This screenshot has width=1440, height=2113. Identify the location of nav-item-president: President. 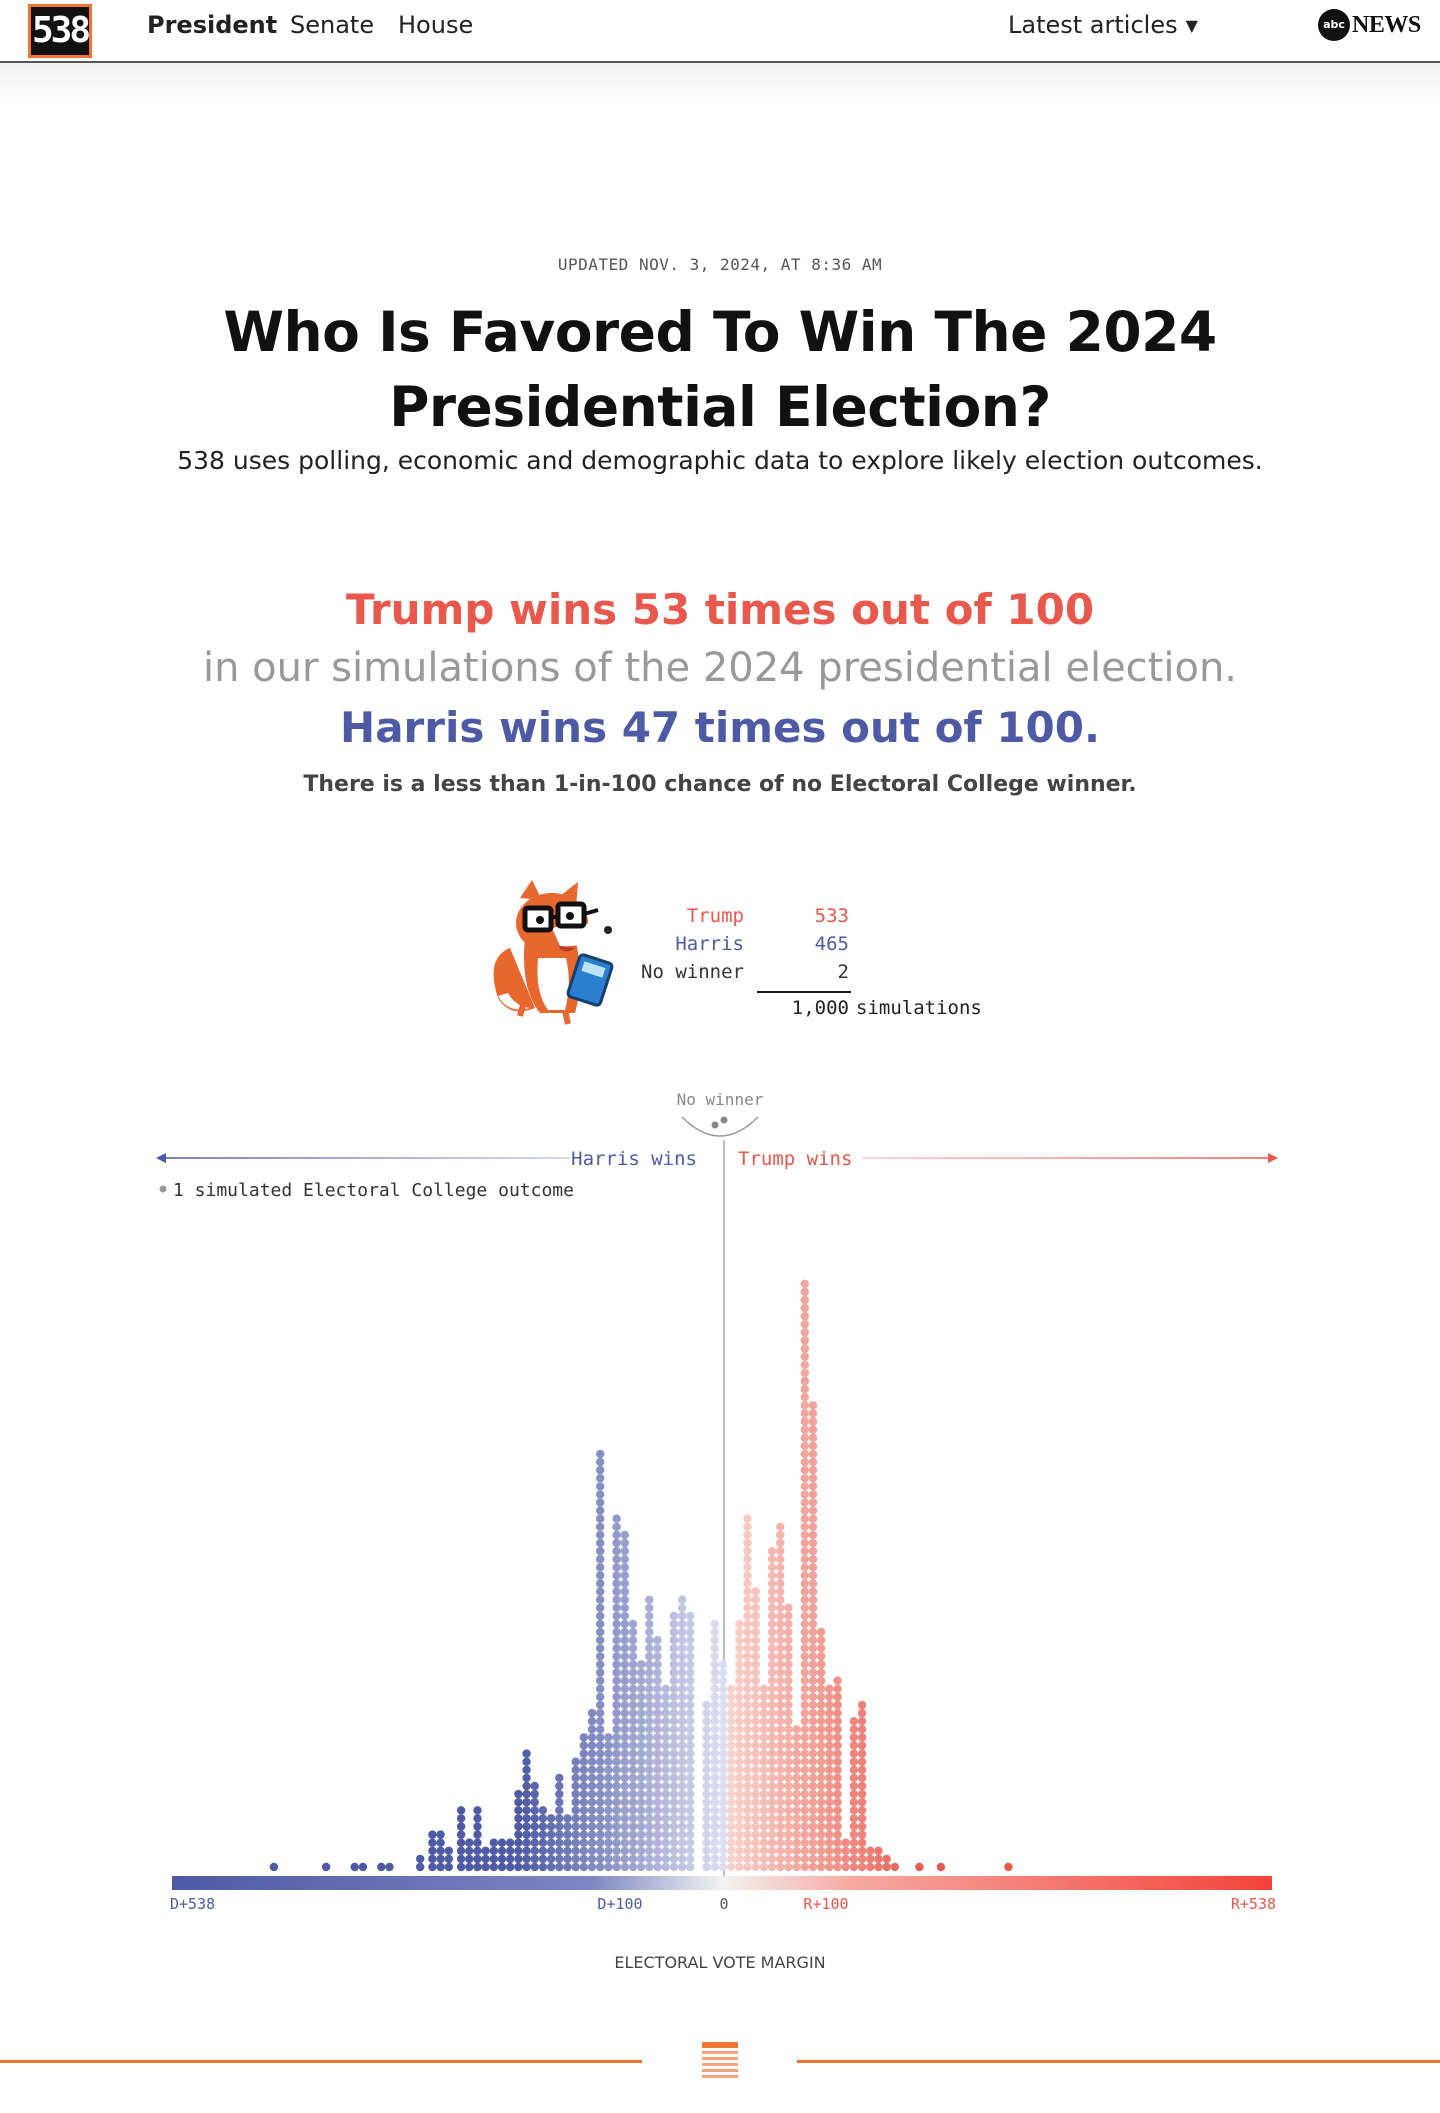
(212, 25).